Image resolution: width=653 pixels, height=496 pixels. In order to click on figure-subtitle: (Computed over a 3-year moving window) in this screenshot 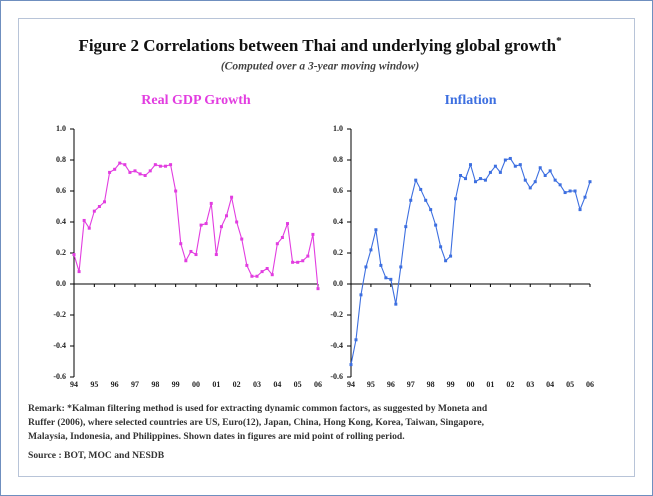, I will do `click(320, 67)`.